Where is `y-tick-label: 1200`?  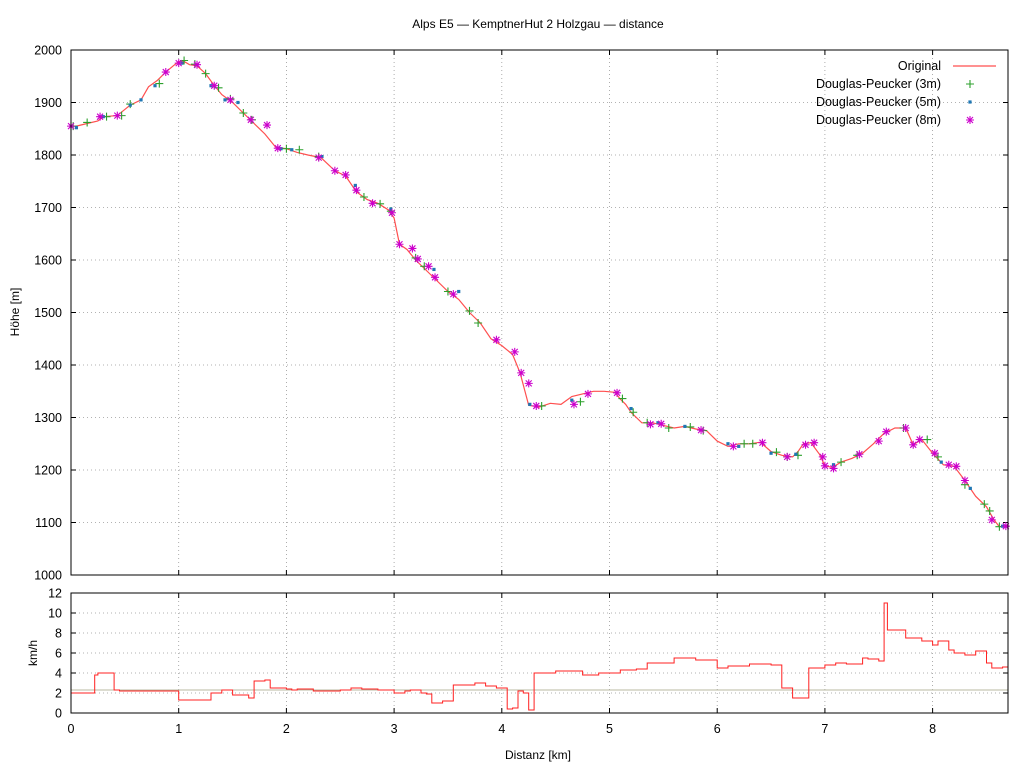
y-tick-label: 1200 is located at coordinates (48, 471).